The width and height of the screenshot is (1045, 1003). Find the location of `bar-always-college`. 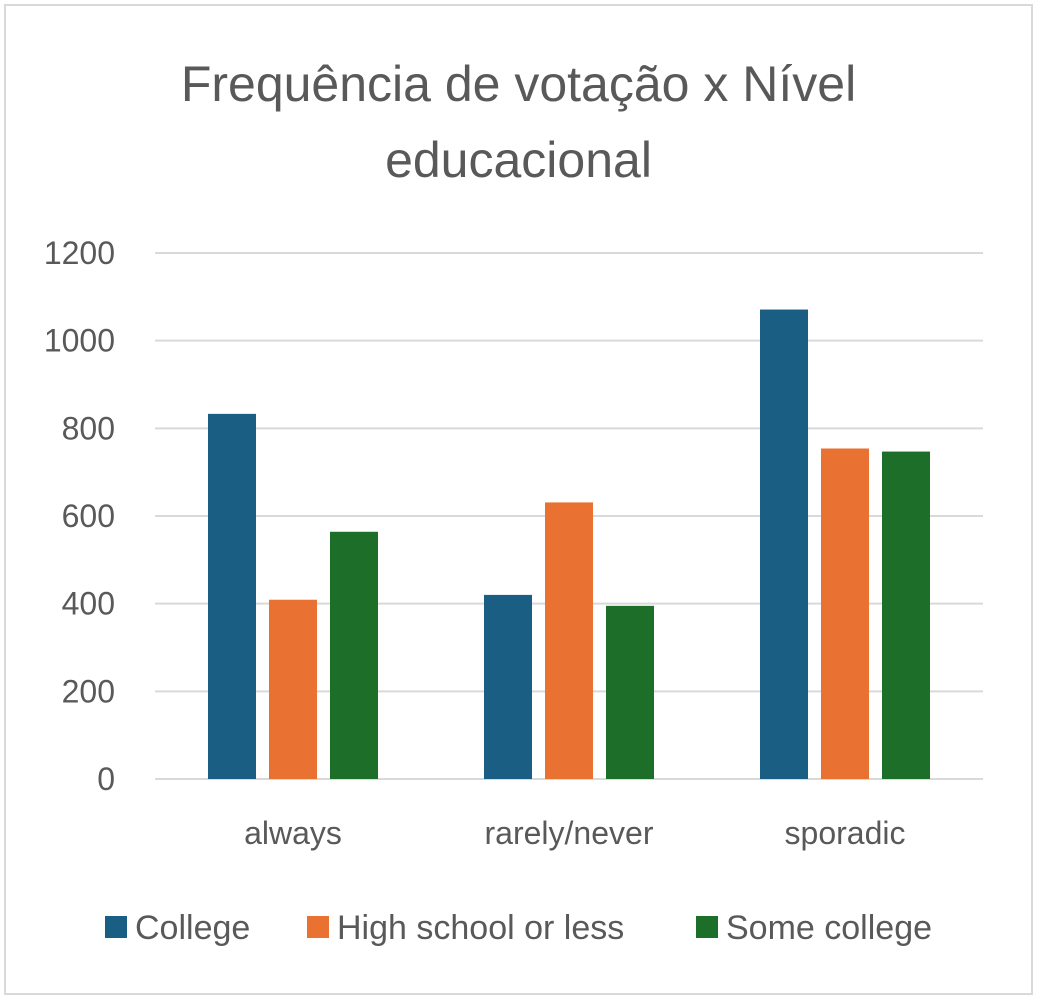

bar-always-college is located at coordinates (232, 596).